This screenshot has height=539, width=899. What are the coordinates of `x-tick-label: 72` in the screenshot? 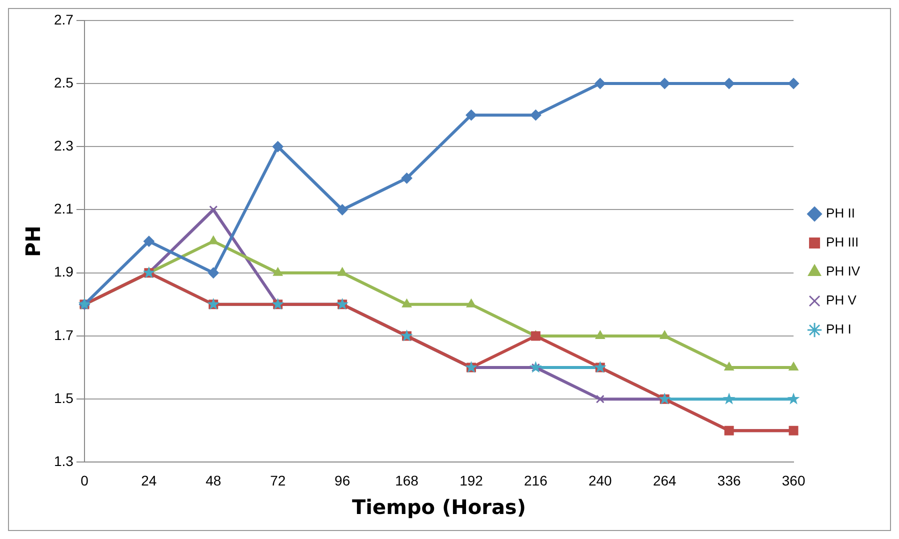 It's located at (278, 480).